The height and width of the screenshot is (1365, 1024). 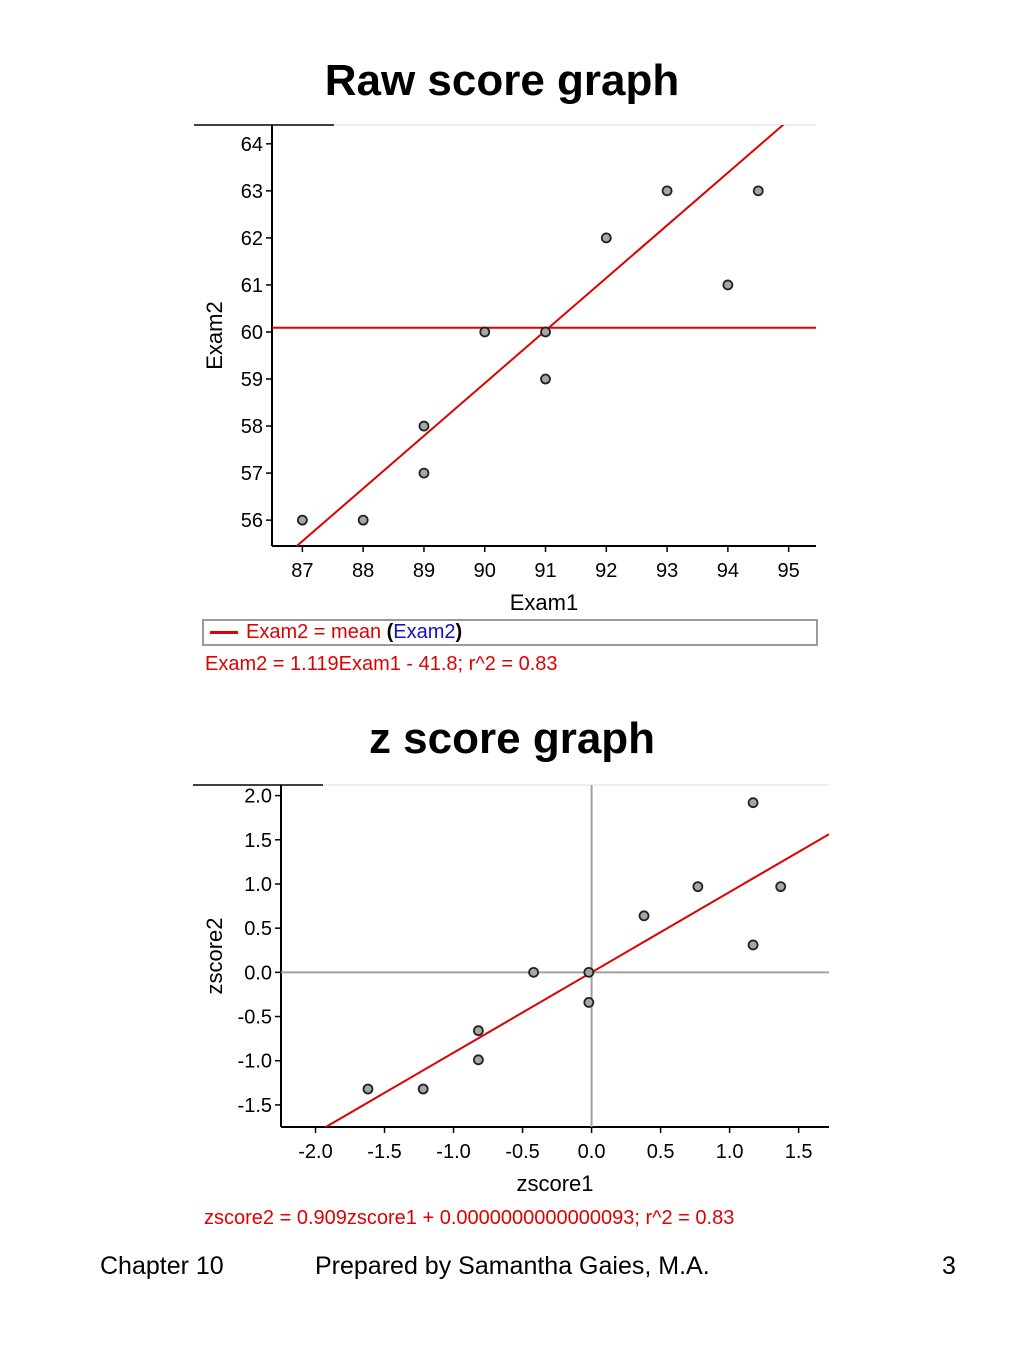 I want to click on x-tick-label: 92, so click(x=606, y=571).